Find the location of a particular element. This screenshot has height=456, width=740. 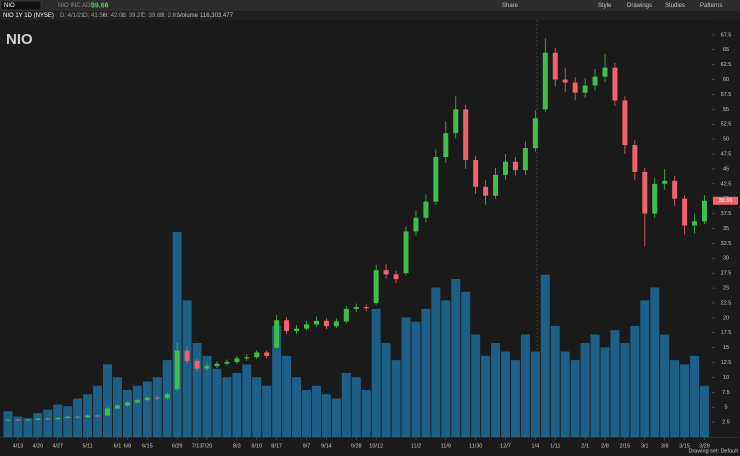

info-field: H: 42.08 is located at coordinates (114, 16).